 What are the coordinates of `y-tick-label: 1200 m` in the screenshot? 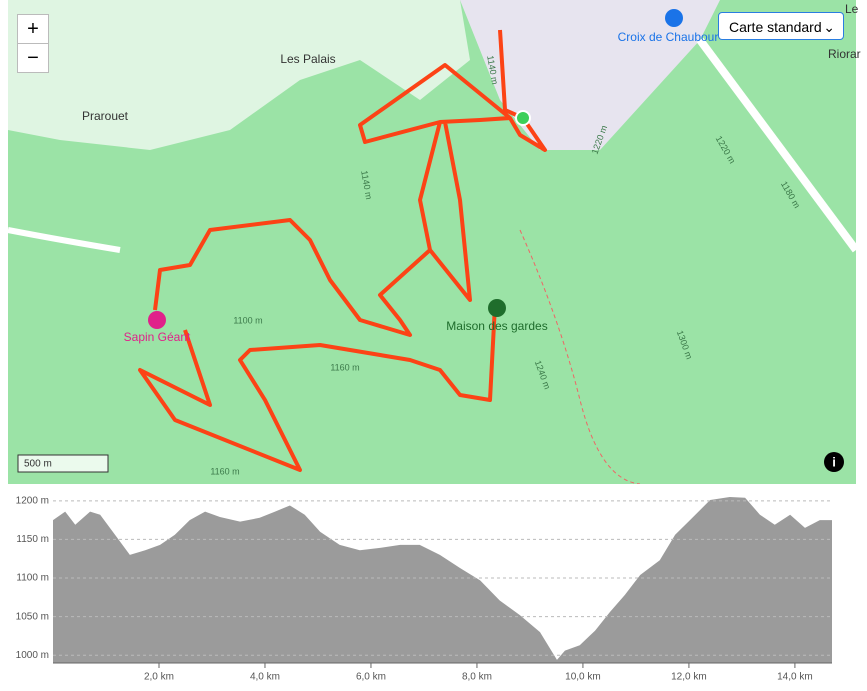 It's located at (32, 500).